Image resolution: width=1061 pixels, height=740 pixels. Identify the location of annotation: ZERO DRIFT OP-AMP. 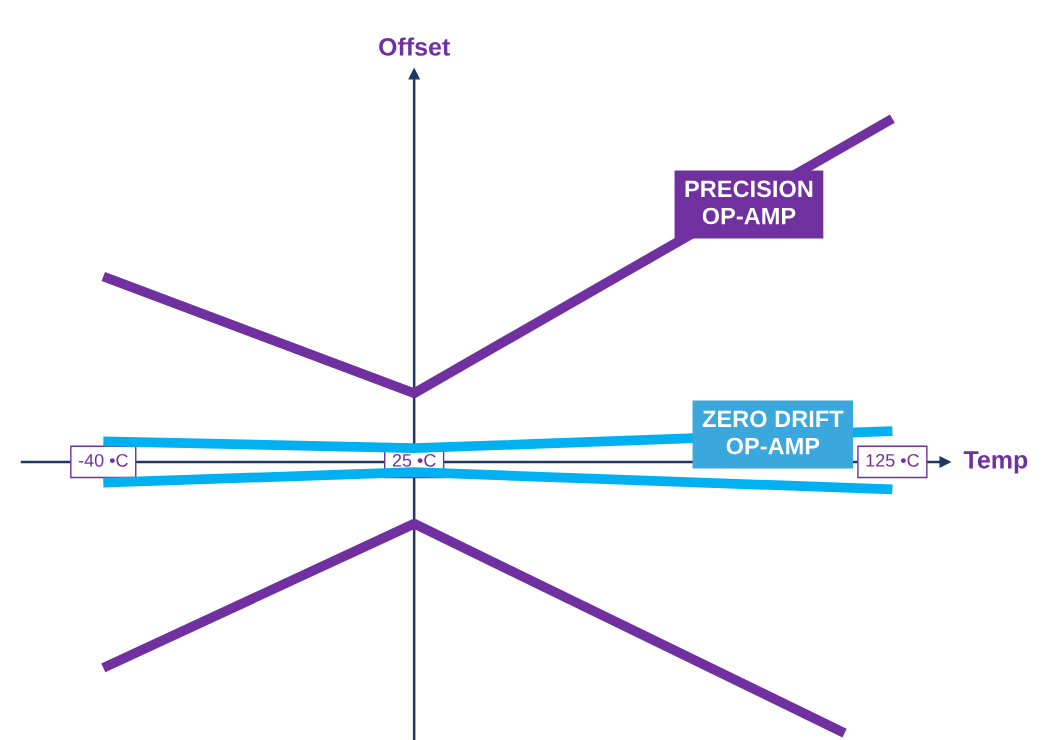
(773, 432).